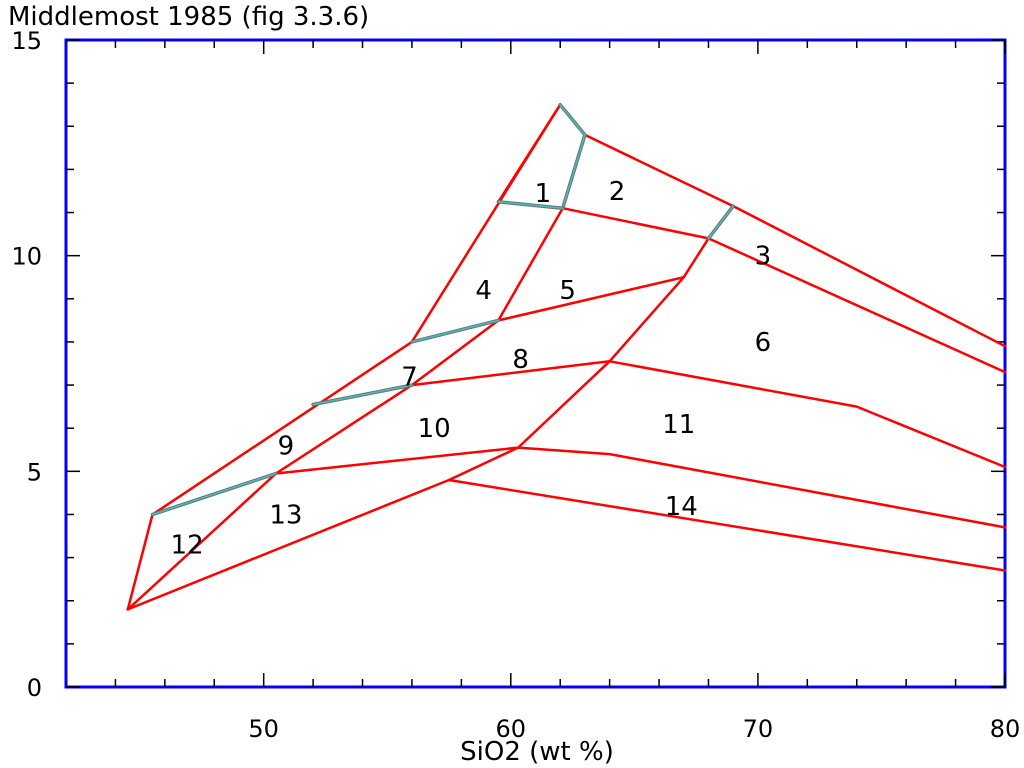  Describe the element at coordinates (1005, 729) in the screenshot. I see `x-tick-label: 80` at that location.